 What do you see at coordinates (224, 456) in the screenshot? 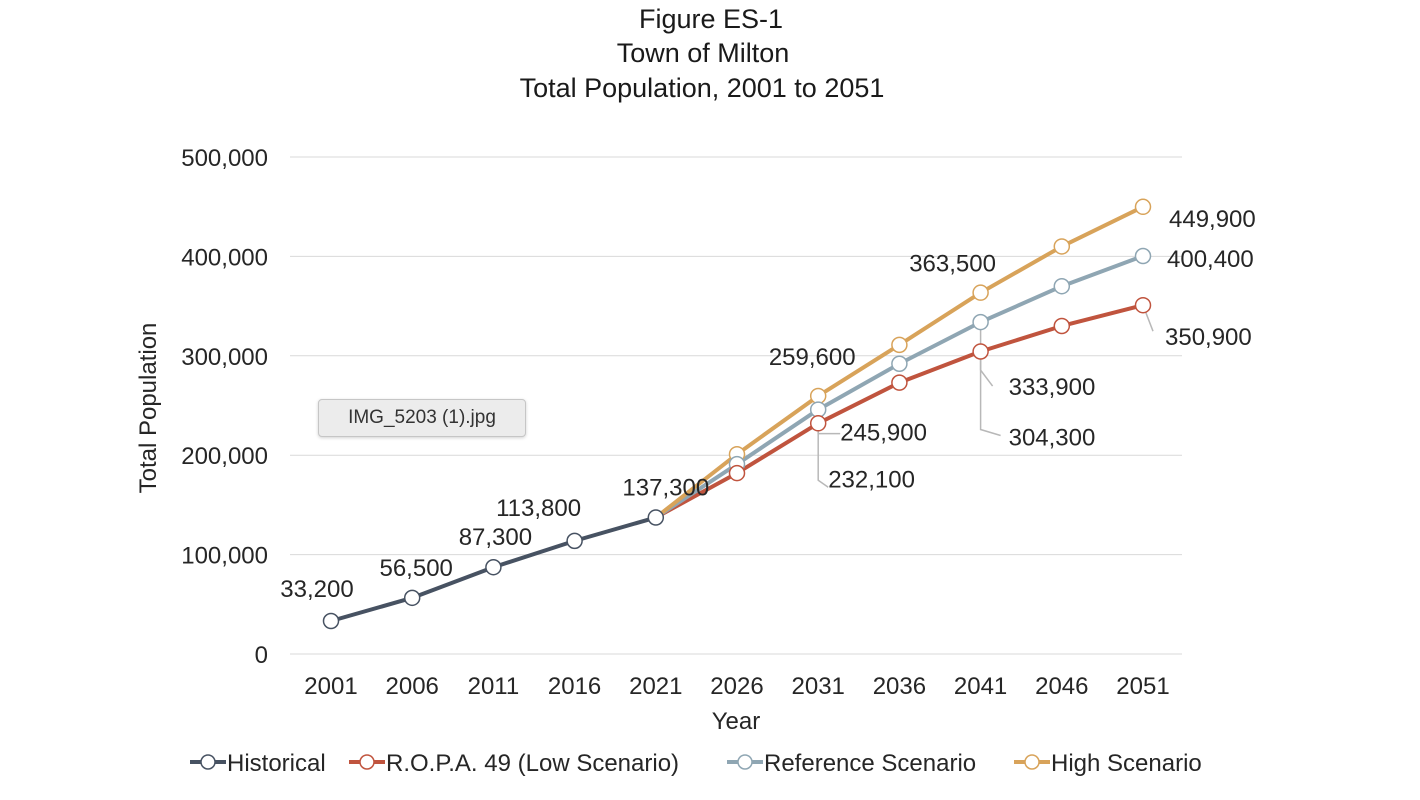
I see `y-tick-label: 200,000` at bounding box center [224, 456].